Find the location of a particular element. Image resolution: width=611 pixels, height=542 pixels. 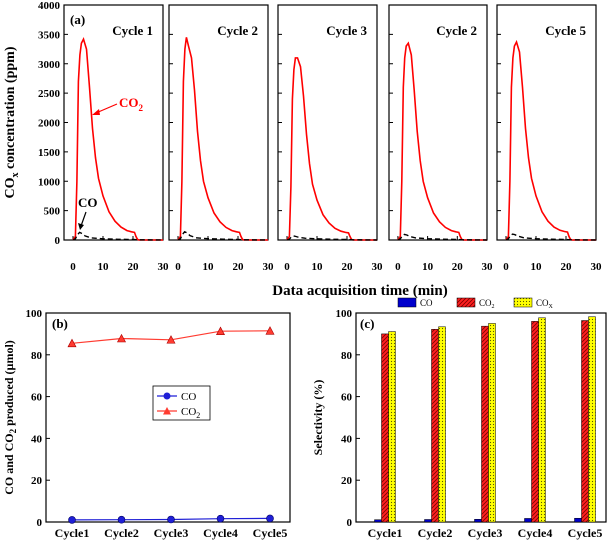

subplot-cycle-2: 0 10 20 30 Cycle 2 is located at coordinates (221, 138).